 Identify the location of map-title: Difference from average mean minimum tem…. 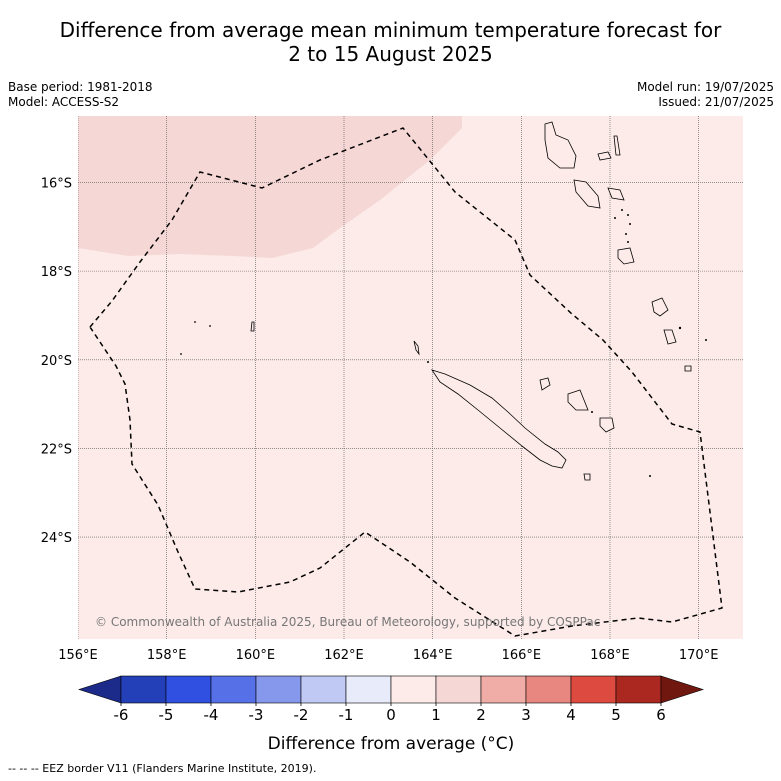
(390, 42).